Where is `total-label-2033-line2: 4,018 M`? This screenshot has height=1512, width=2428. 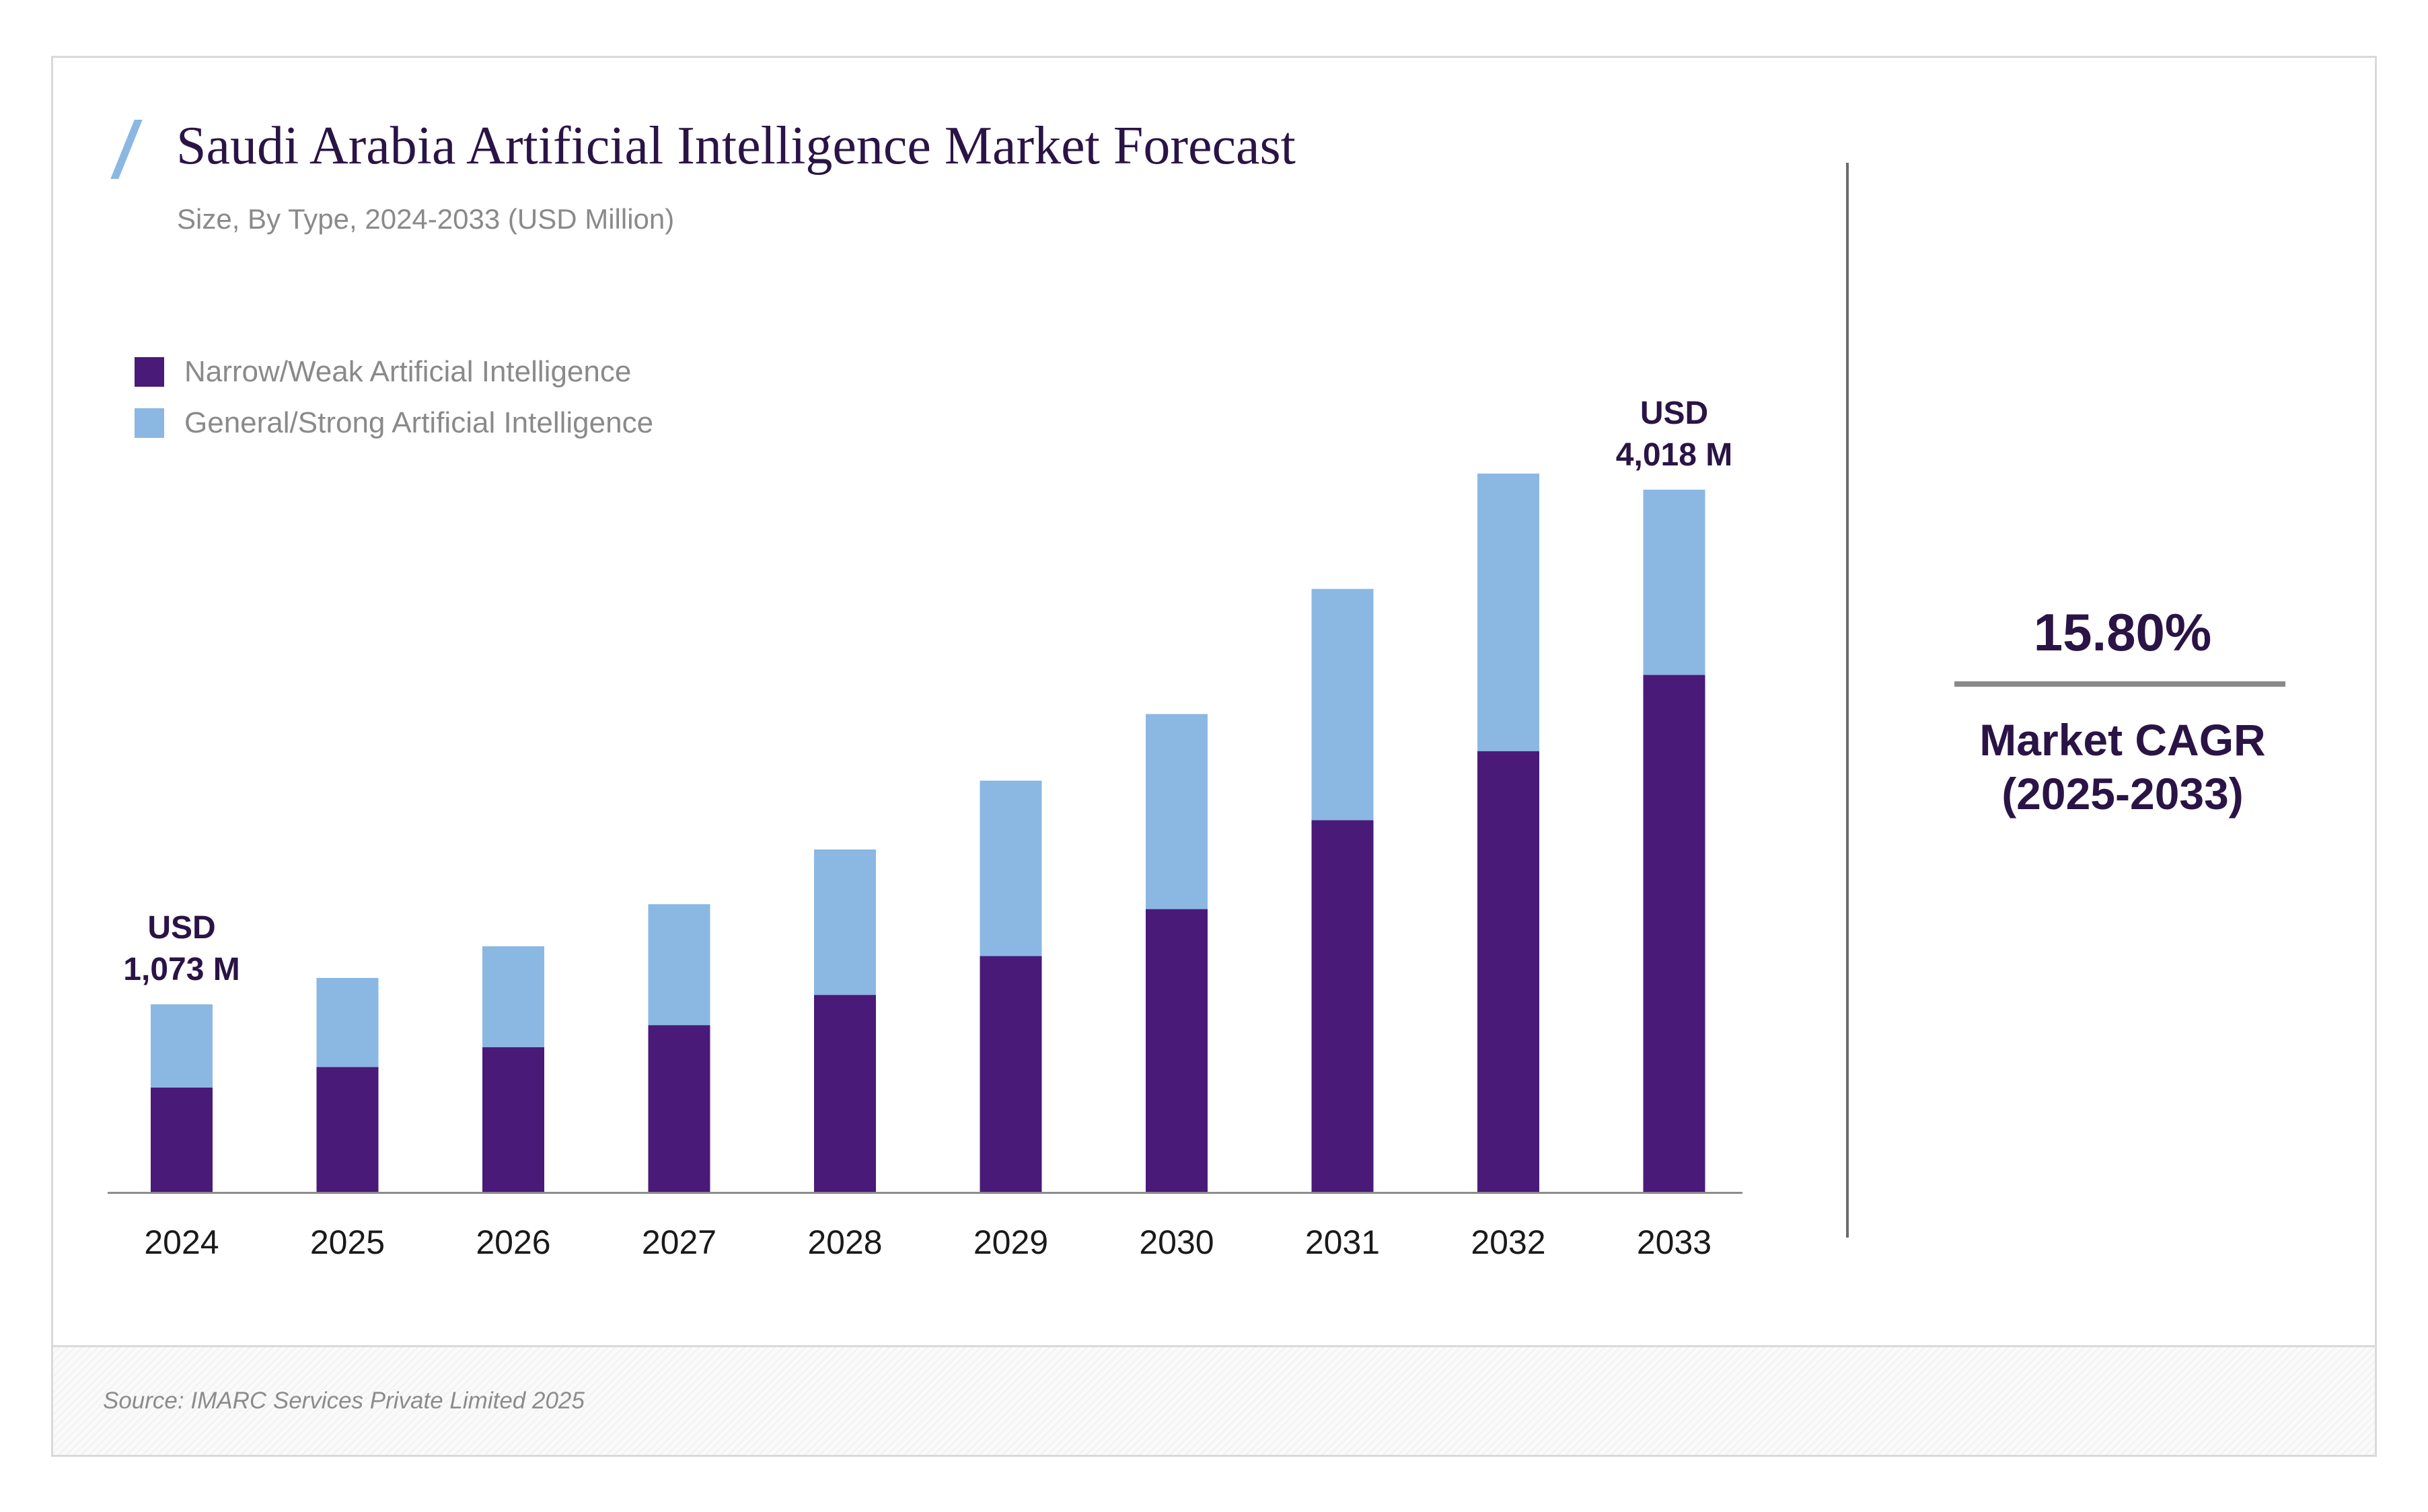
total-label-2033-line2: 4,018 M is located at coordinates (1674, 455).